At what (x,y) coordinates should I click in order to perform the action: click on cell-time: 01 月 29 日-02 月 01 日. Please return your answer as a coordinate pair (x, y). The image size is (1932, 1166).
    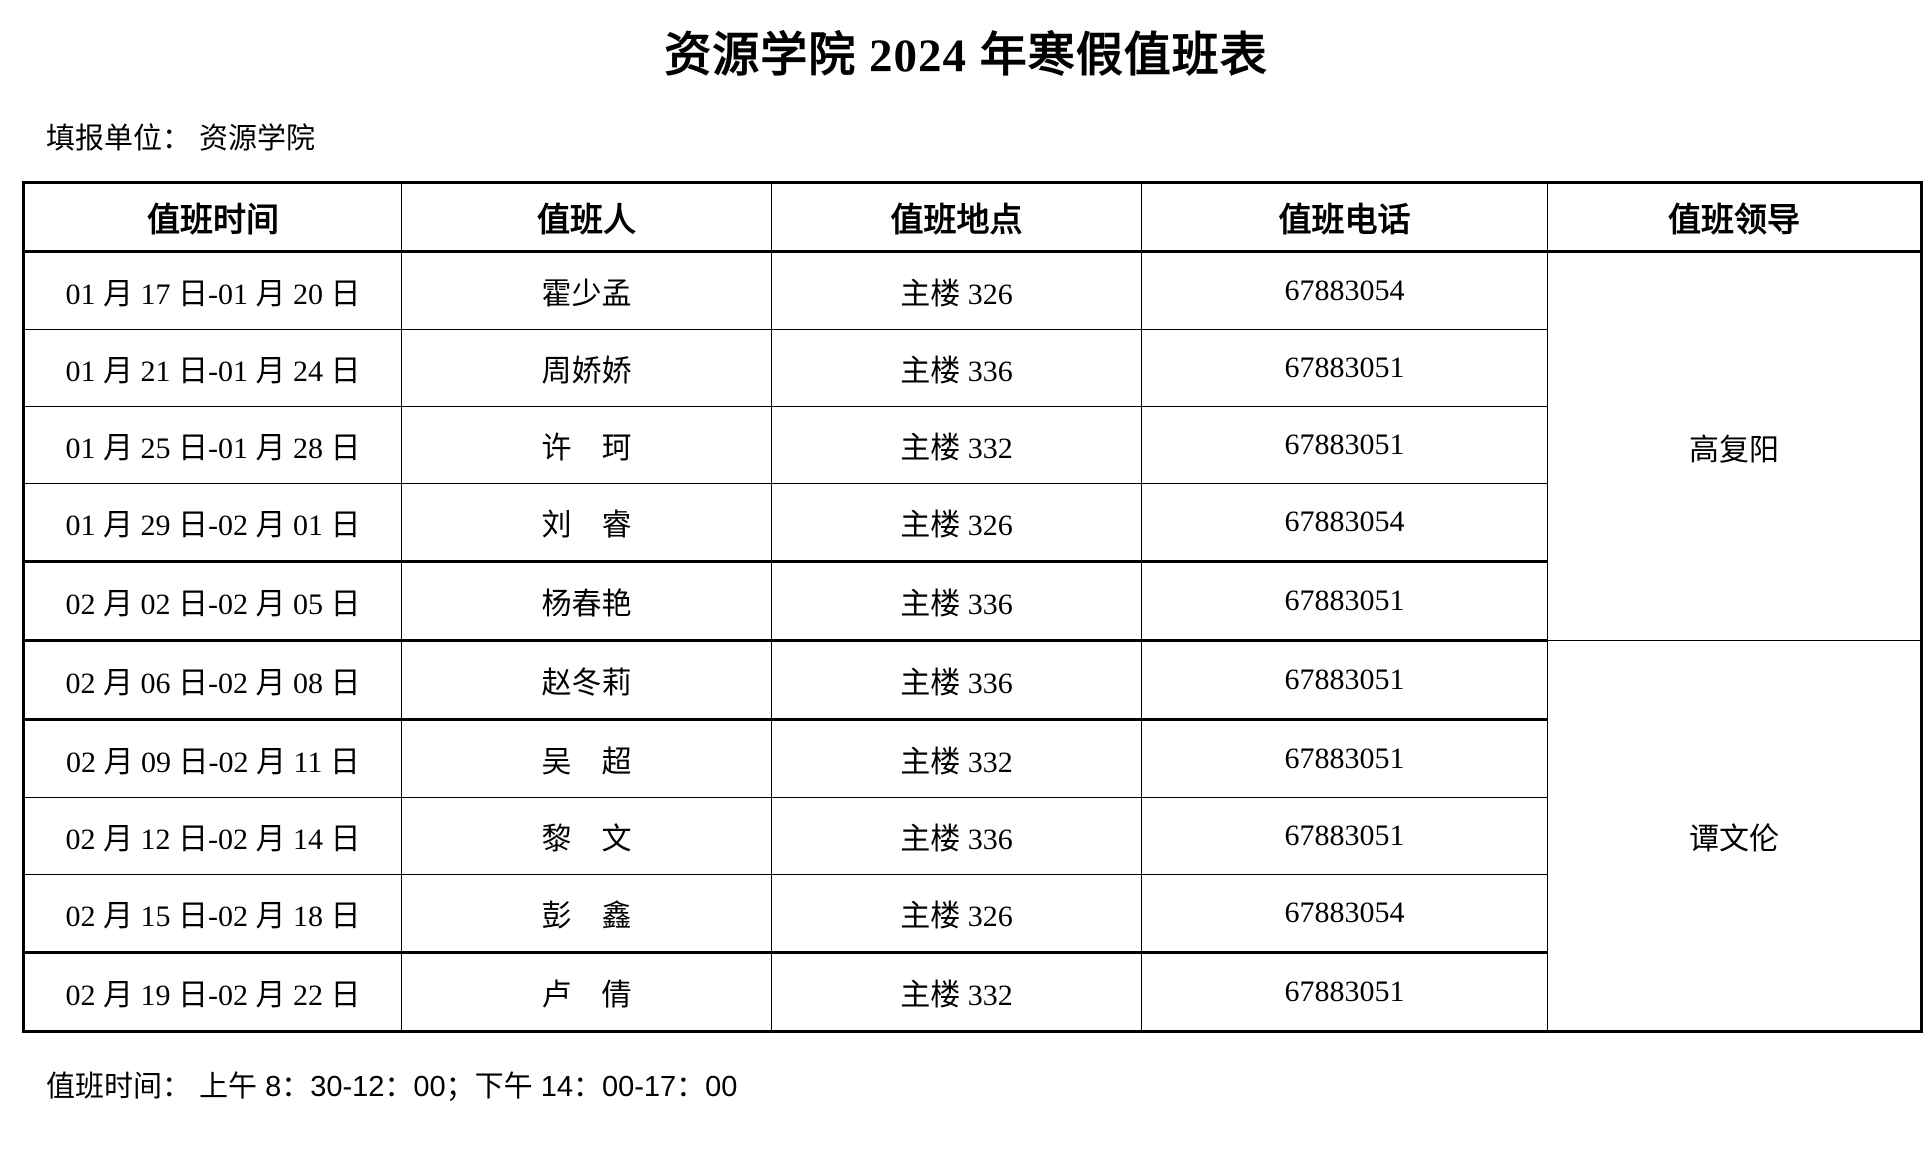
    Looking at the image, I should click on (212, 523).